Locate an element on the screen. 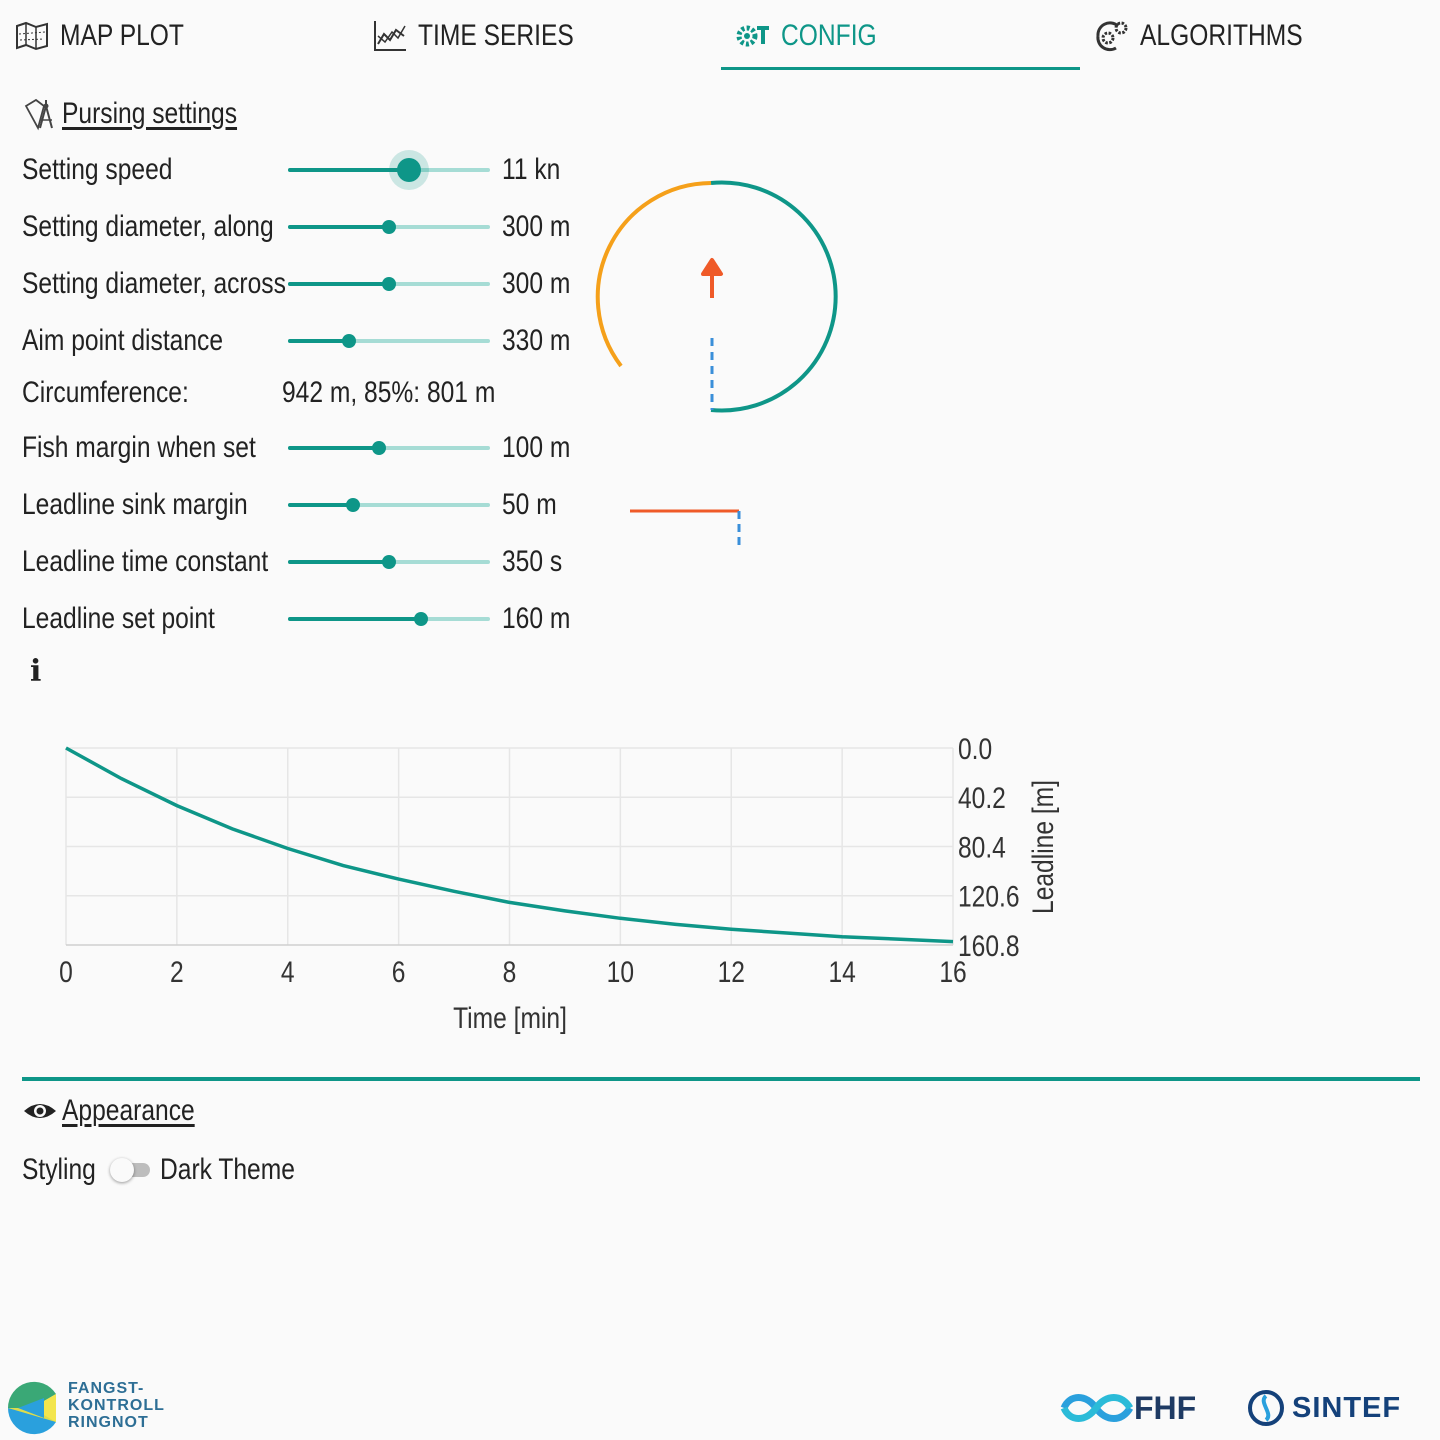 The image size is (1440, 1440). setting-value: 100 m is located at coordinates (536, 447).